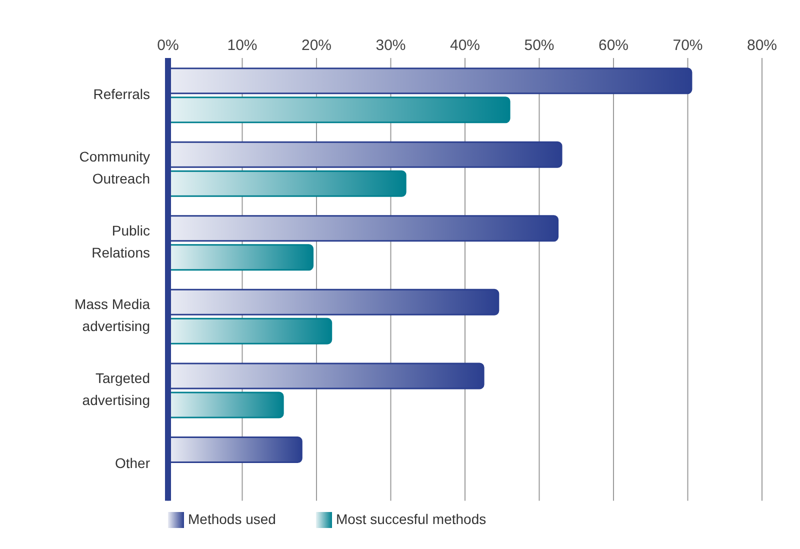 This screenshot has height=549, width=800. I want to click on y-tick-label: Mass Media advertising, so click(112, 315).